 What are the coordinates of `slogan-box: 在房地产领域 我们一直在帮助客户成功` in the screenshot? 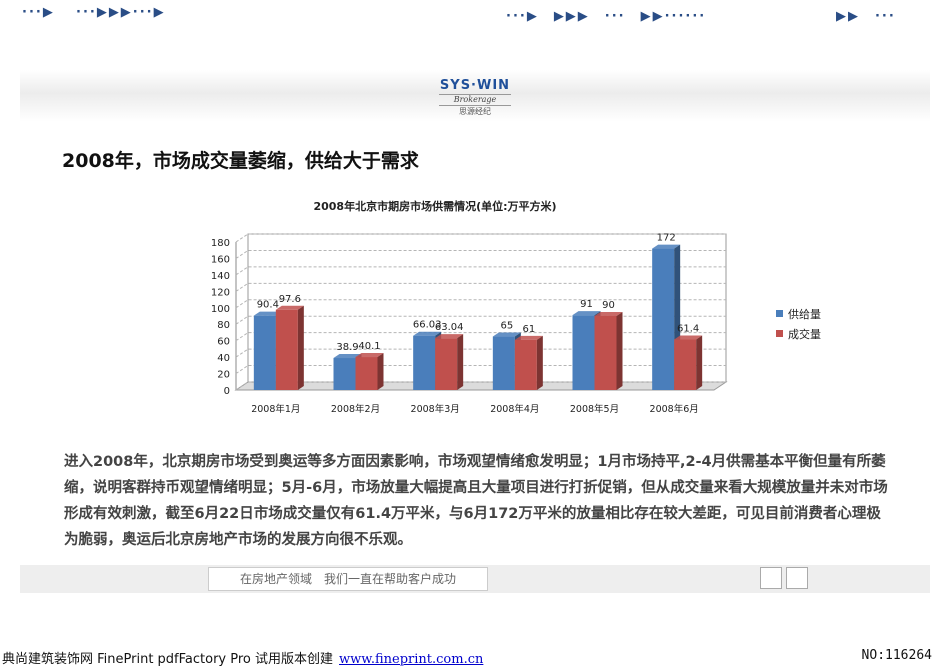 It's located at (348, 579).